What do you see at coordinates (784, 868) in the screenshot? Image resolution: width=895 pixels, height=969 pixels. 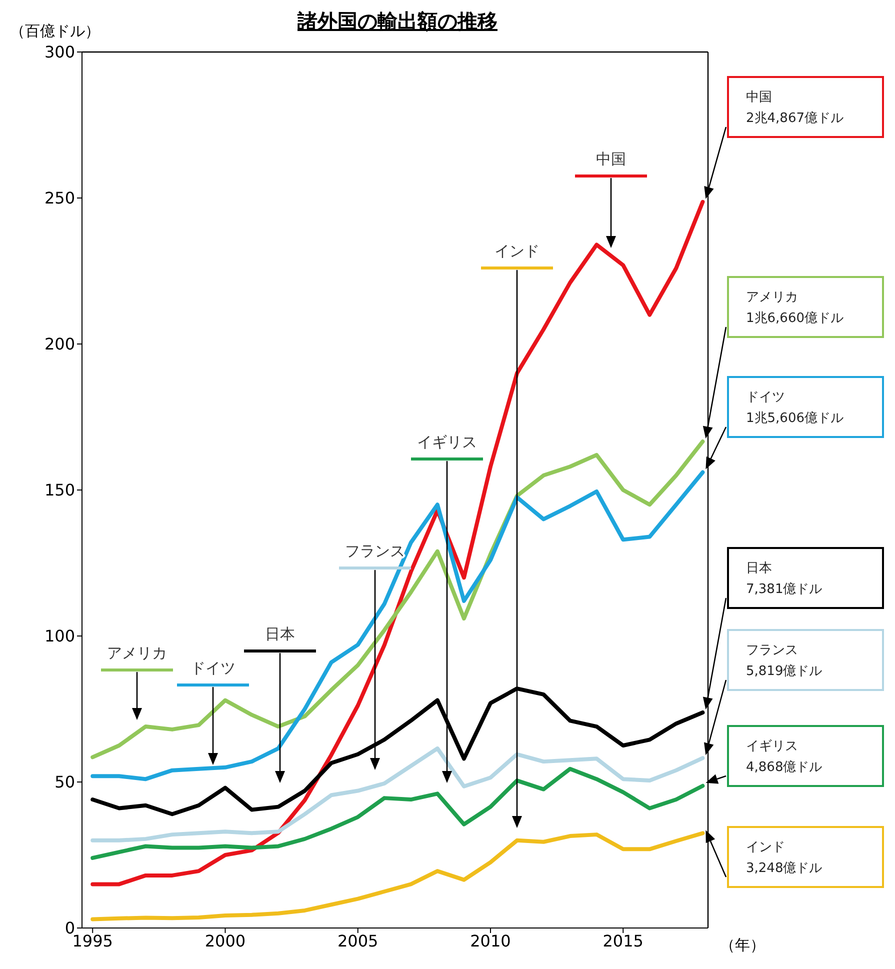 I see `text: 3,248億ドル` at bounding box center [784, 868].